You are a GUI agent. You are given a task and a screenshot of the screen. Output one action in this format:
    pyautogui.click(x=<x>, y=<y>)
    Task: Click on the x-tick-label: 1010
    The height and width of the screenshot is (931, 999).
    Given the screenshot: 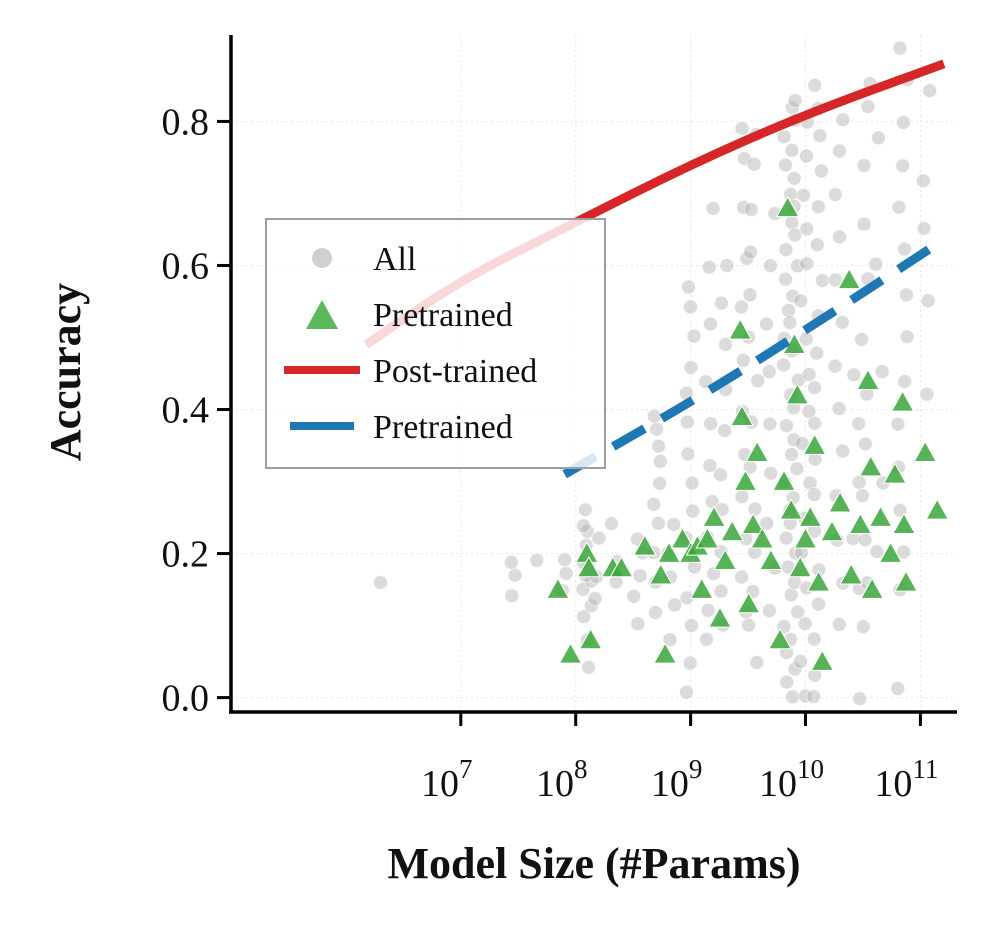 What is the action you would take?
    pyautogui.click(x=791, y=779)
    